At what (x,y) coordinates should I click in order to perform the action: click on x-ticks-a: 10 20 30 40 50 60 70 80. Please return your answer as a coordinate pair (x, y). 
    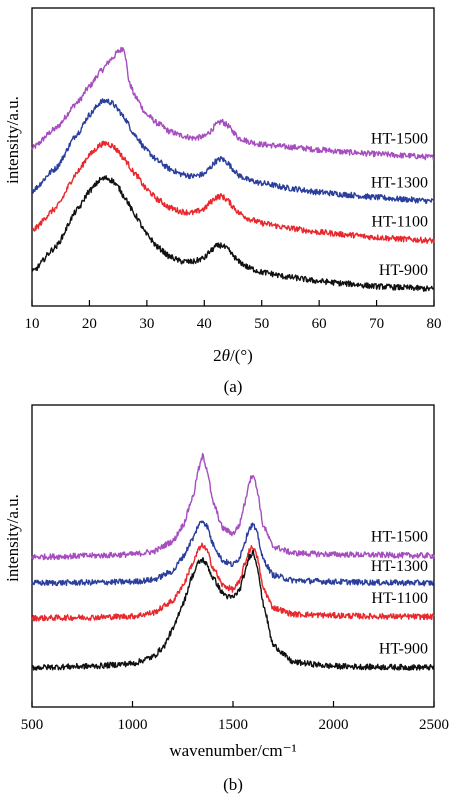
    Looking at the image, I should click on (233, 316).